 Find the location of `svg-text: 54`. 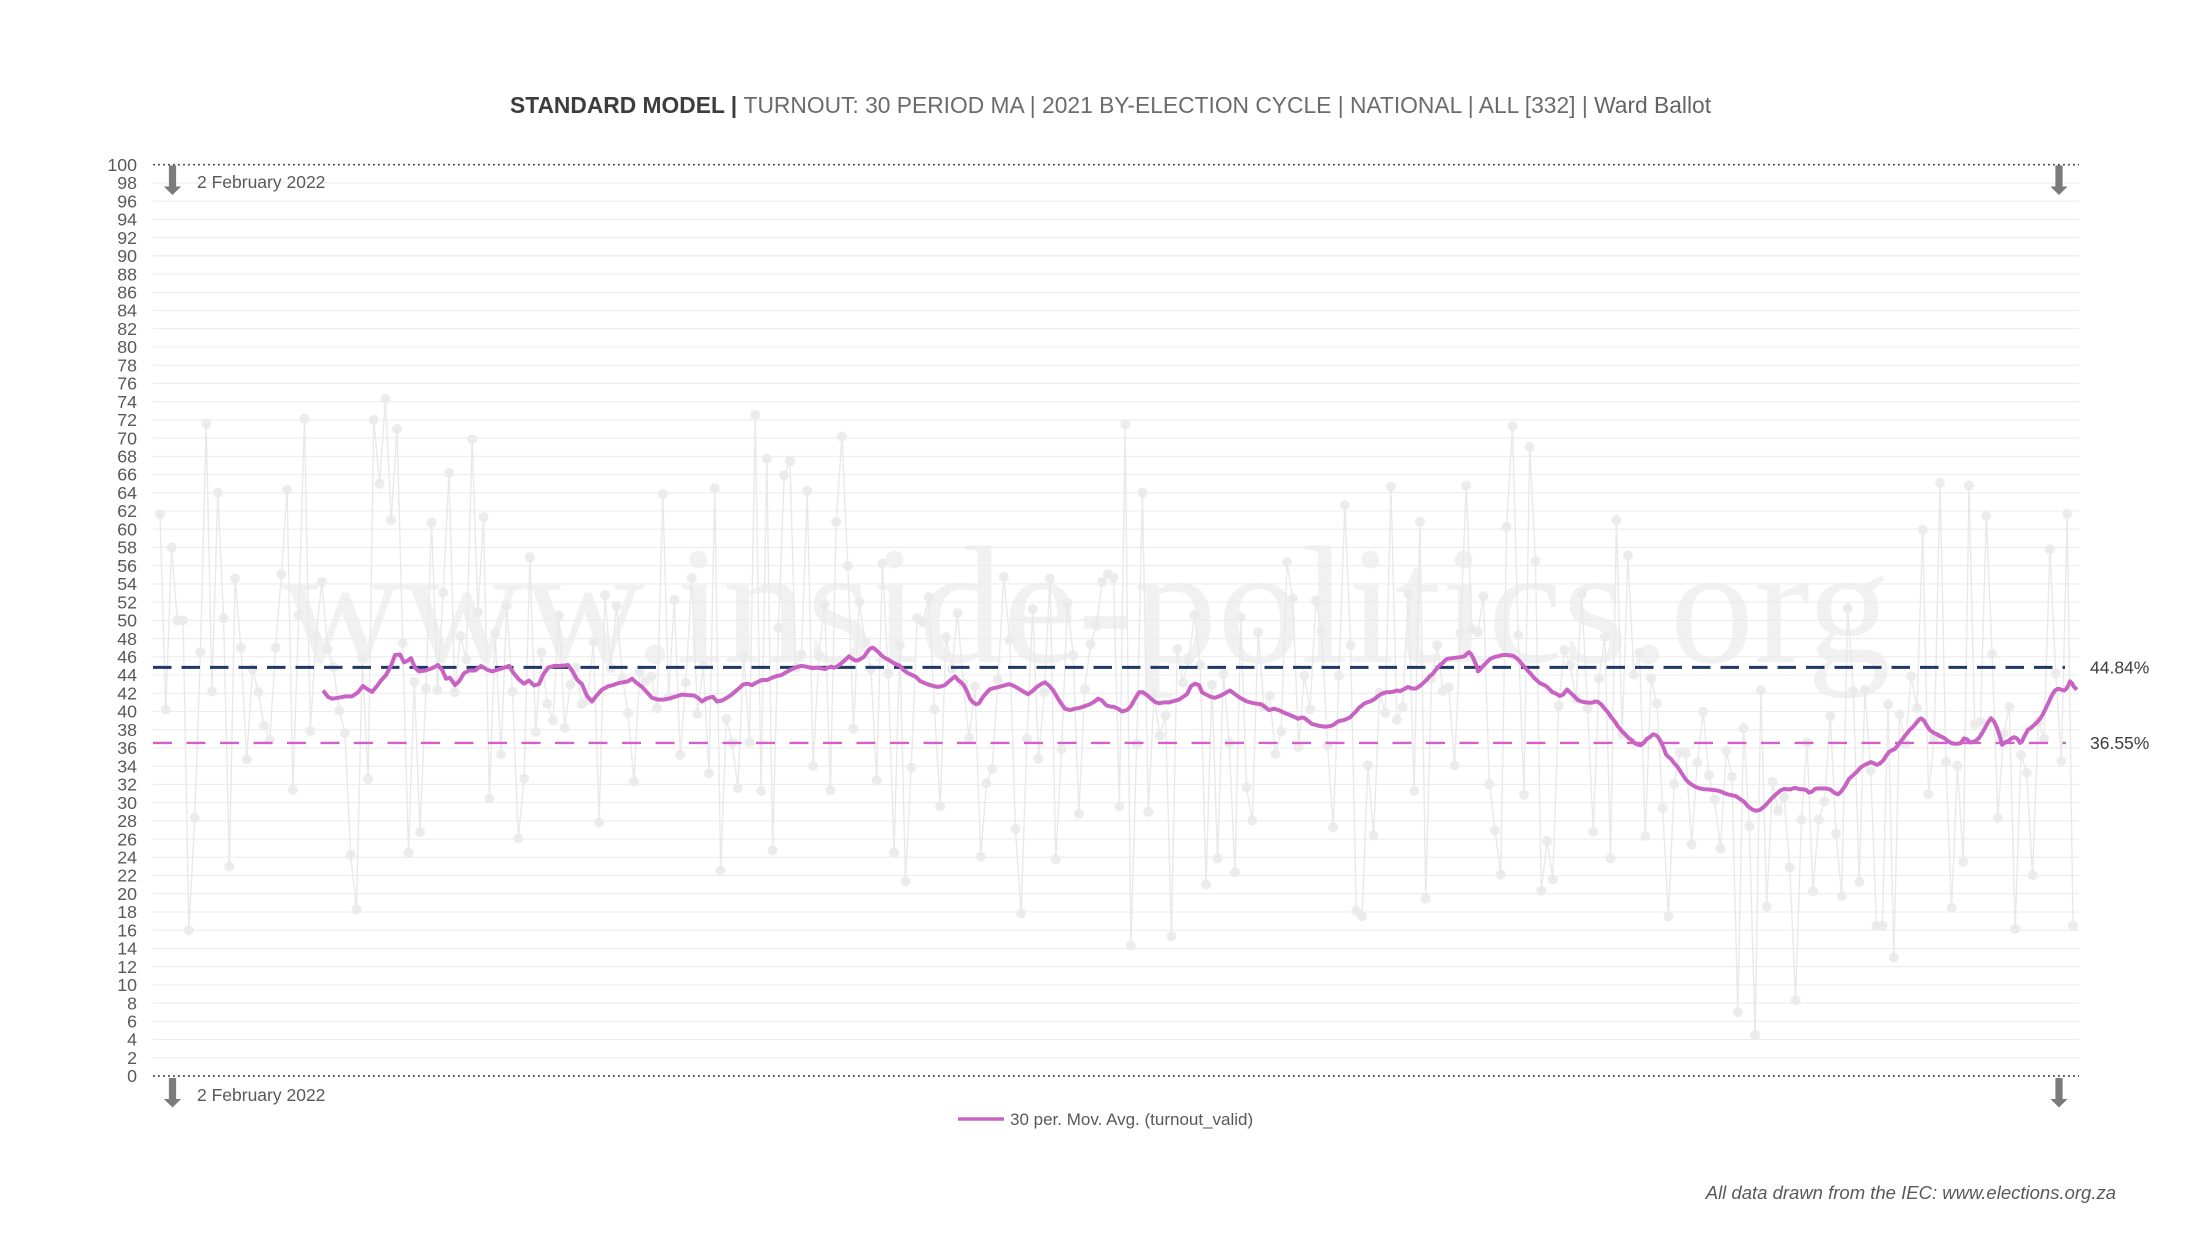

svg-text: 54 is located at coordinates (127, 584).